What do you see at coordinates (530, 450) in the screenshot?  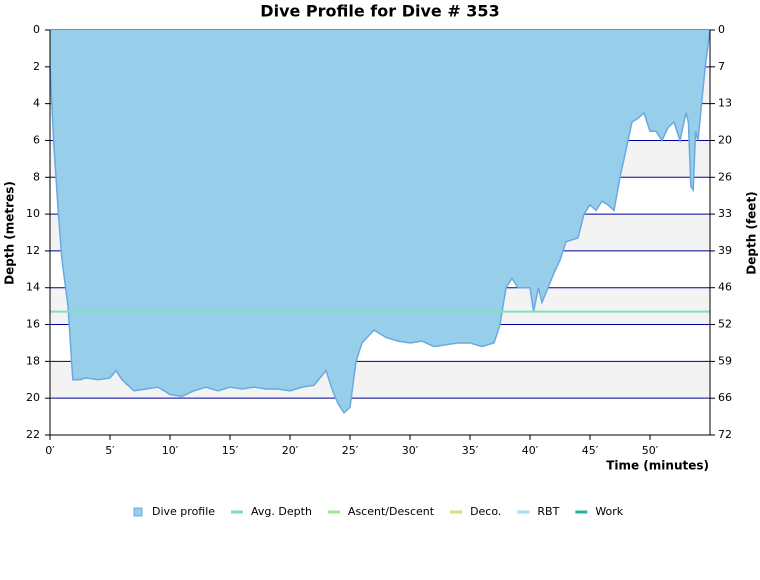 I see `x-tick-label: 40′` at bounding box center [530, 450].